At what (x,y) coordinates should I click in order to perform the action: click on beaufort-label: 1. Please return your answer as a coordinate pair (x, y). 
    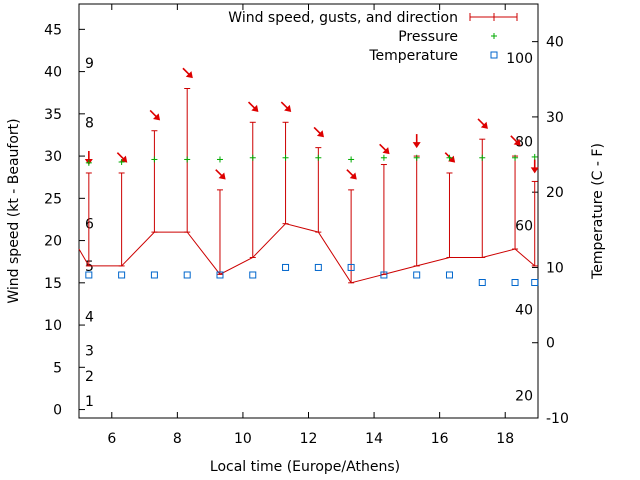
    Looking at the image, I should click on (89, 402).